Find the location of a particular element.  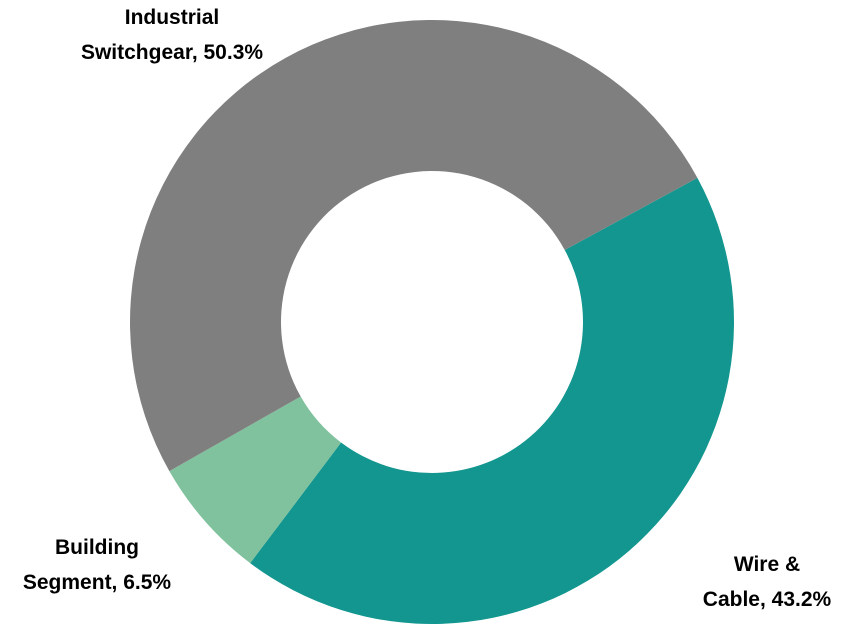

label-line: Industrial is located at coordinates (172, 17).